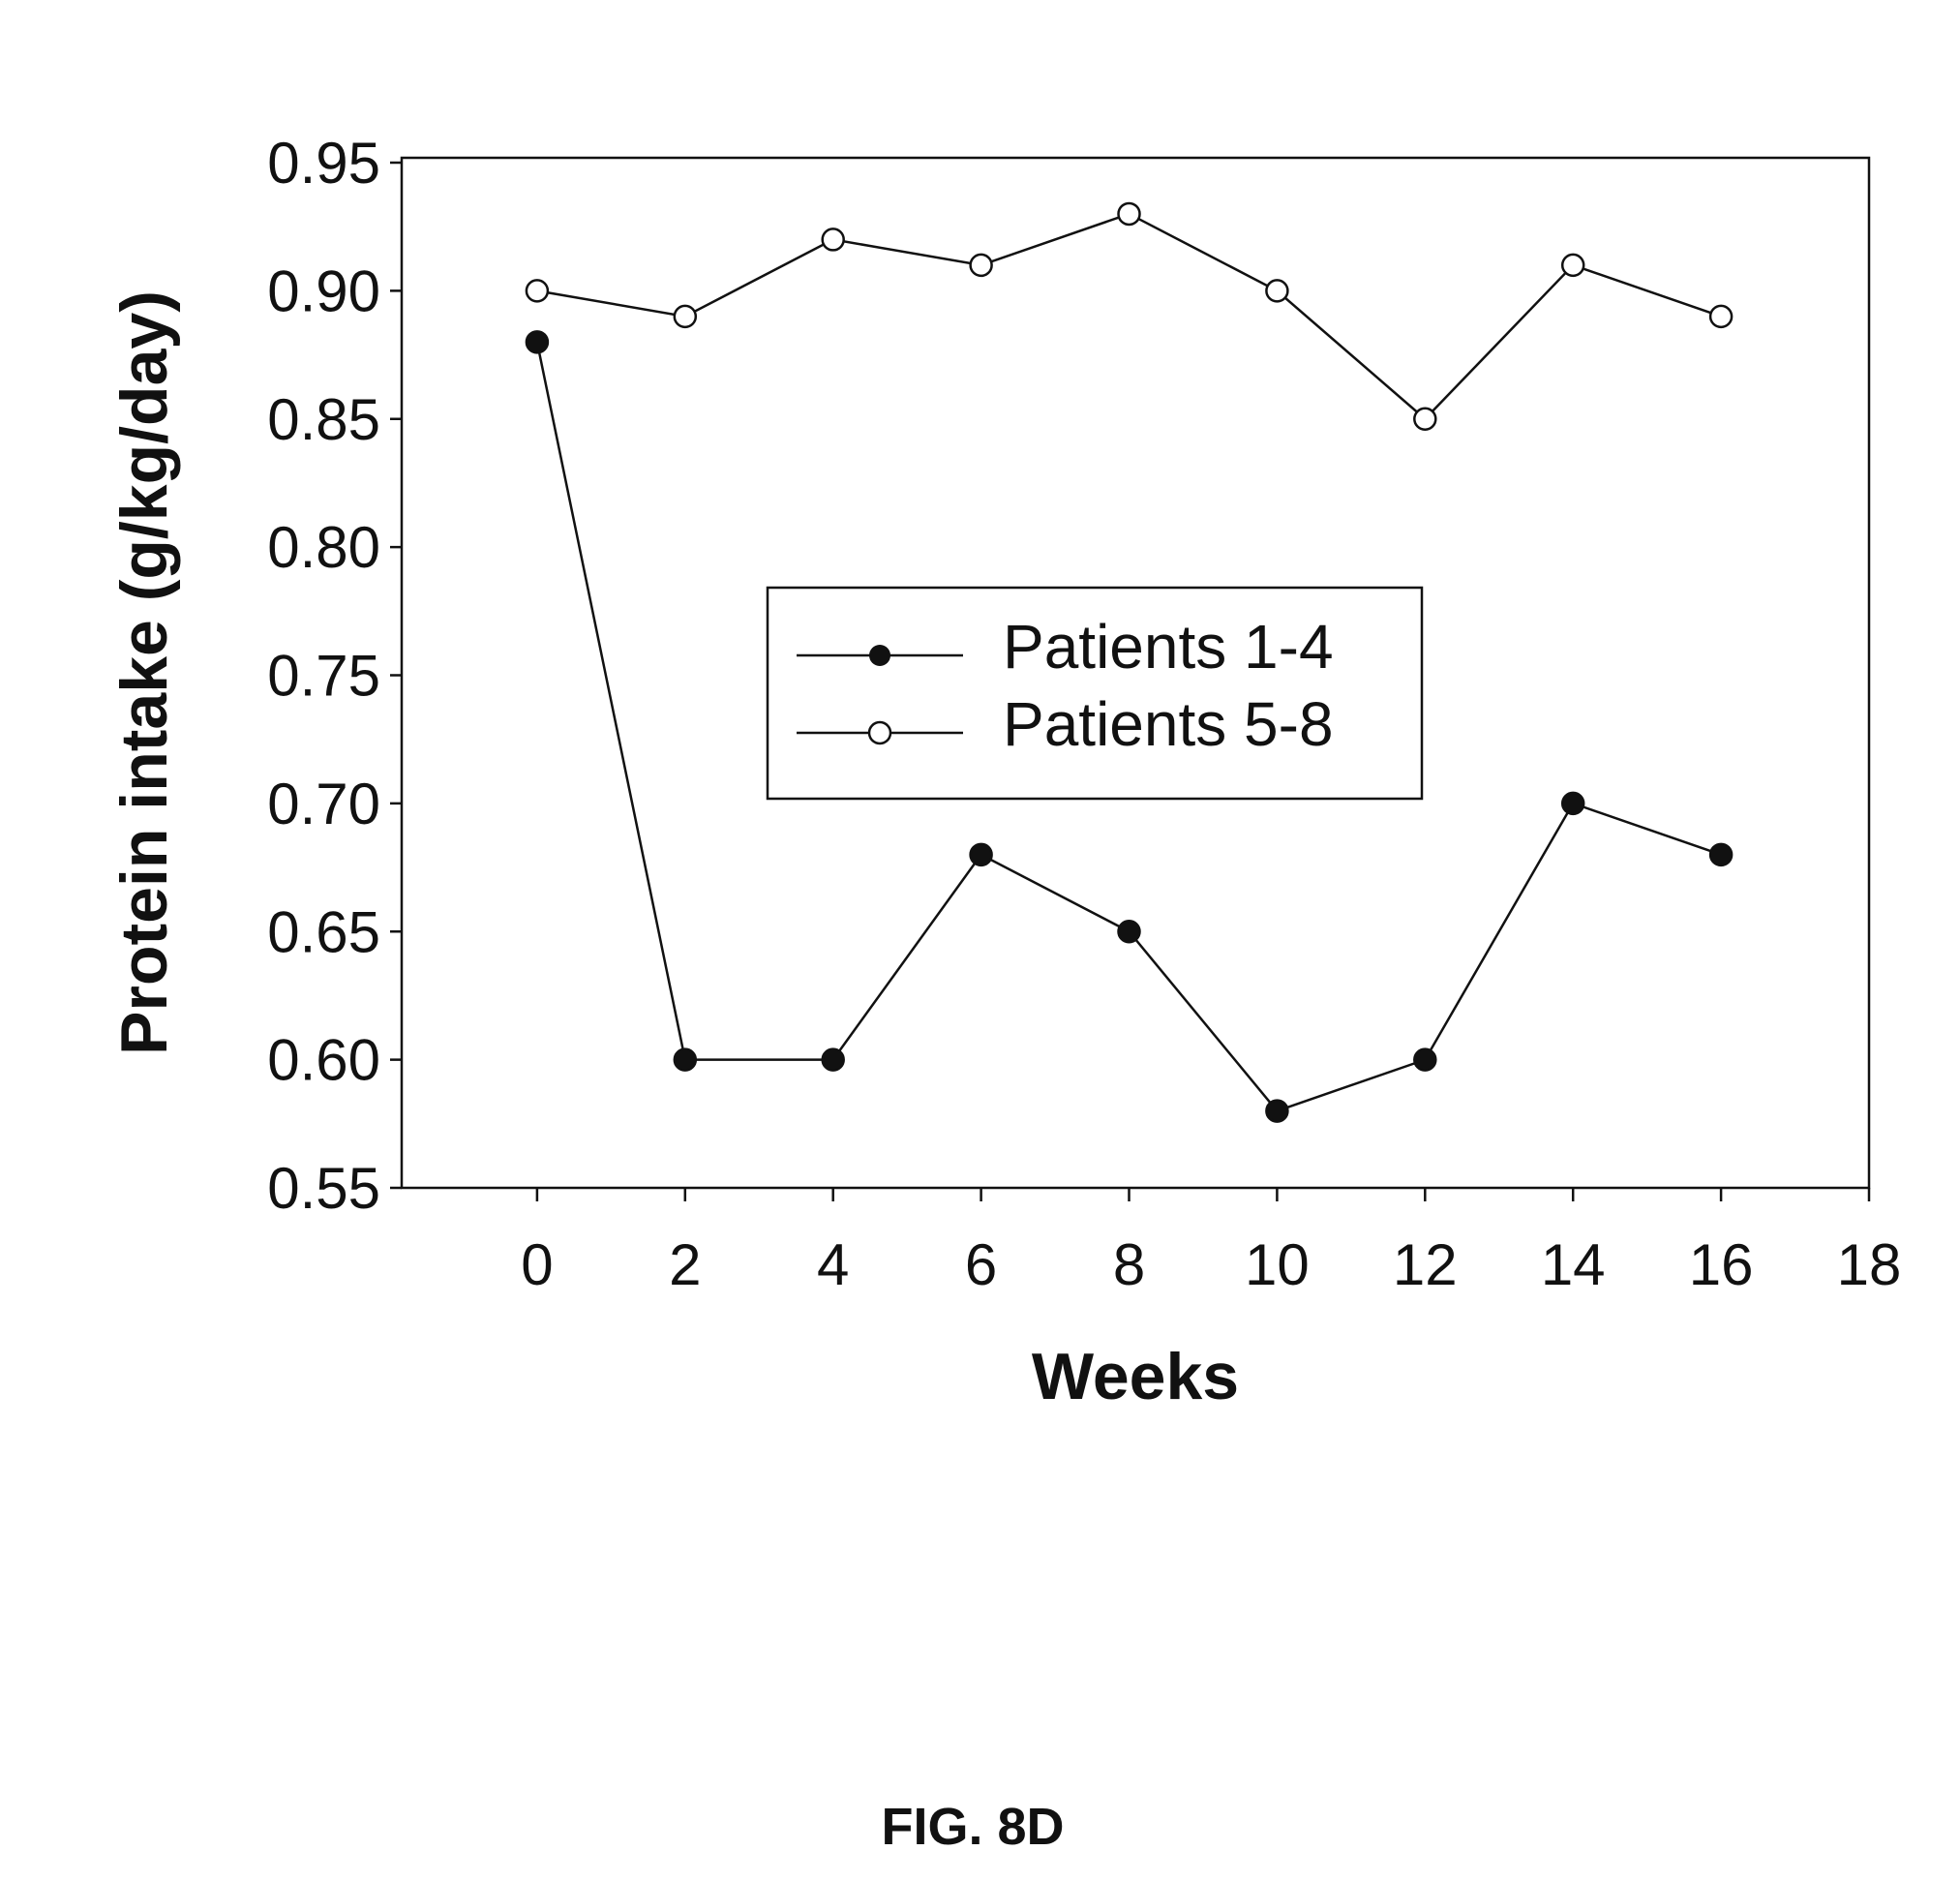  Describe the element at coordinates (323, 419) in the screenshot. I see `y-tick-label: 0.85` at that location.